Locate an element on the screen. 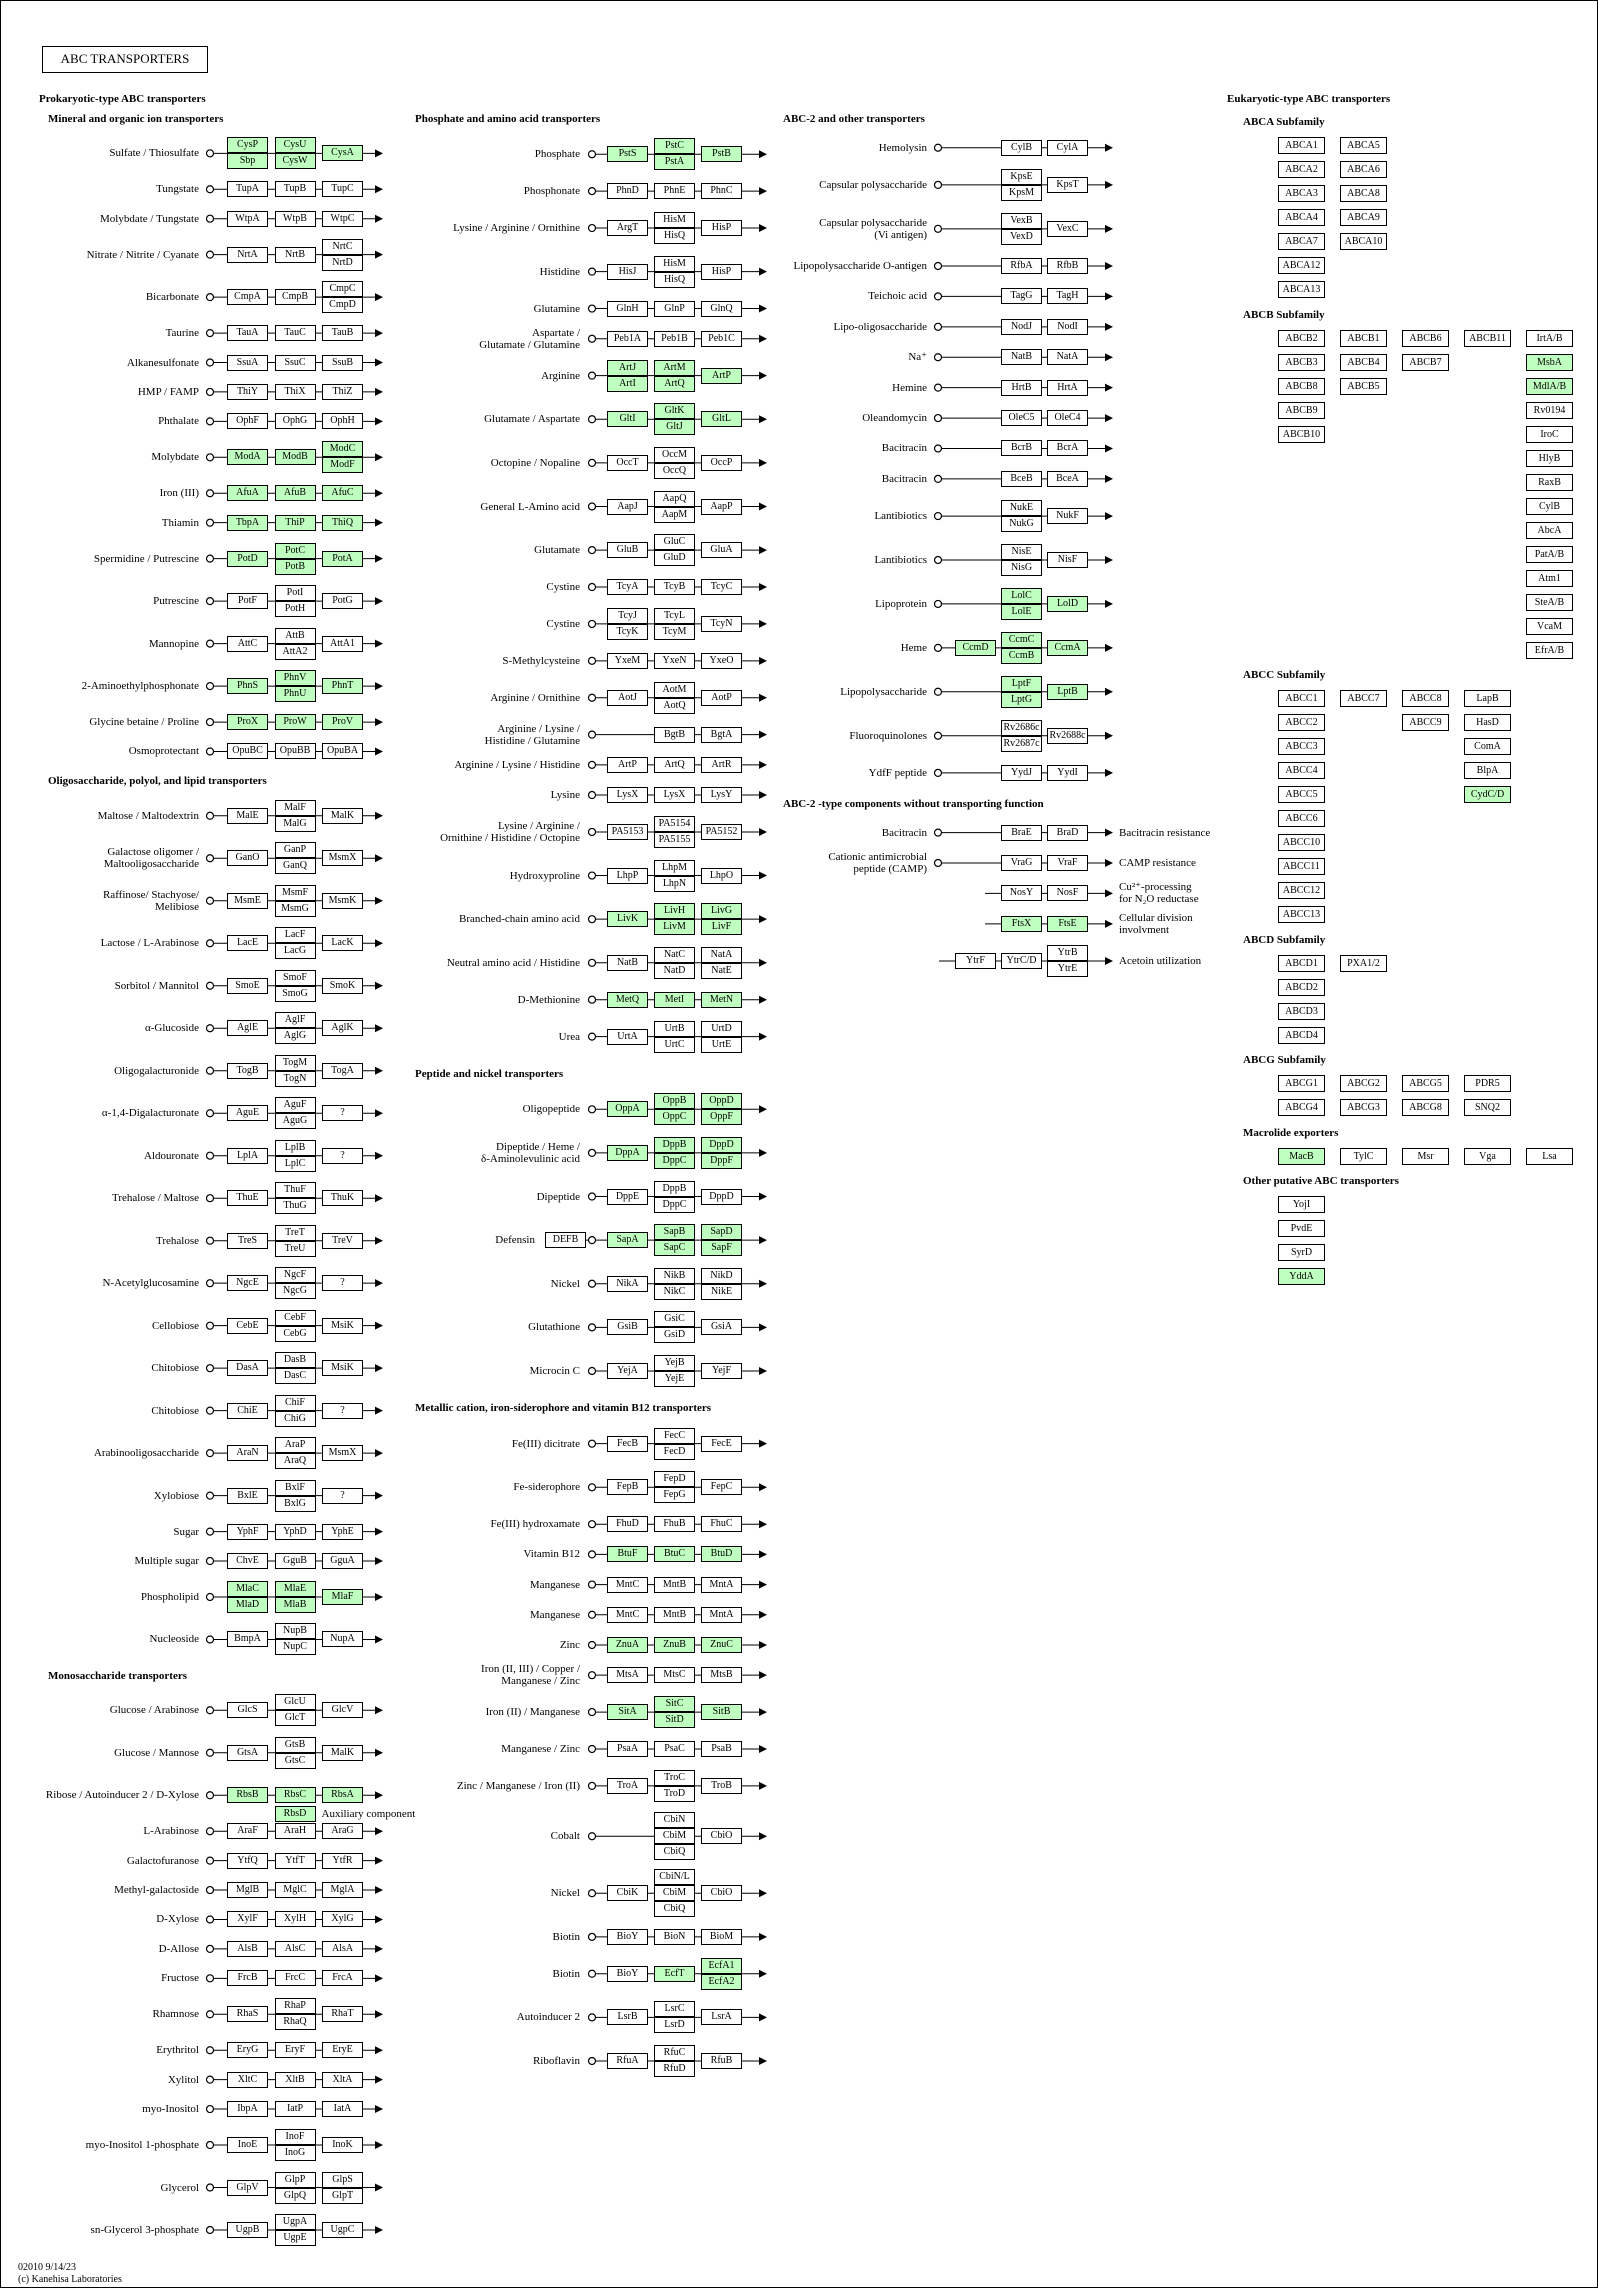  gene-box: OphG is located at coordinates (295, 421).